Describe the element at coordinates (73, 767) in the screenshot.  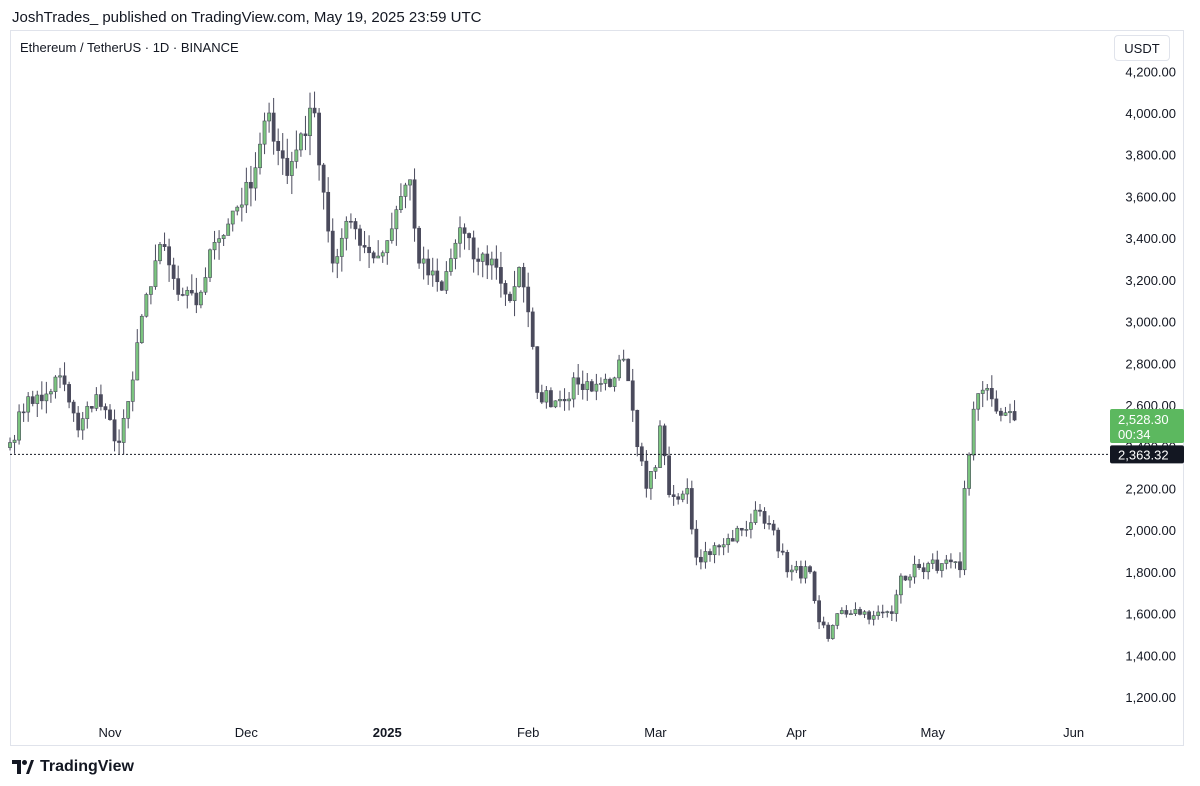
I see `tradingview-logo: TradingView` at that location.